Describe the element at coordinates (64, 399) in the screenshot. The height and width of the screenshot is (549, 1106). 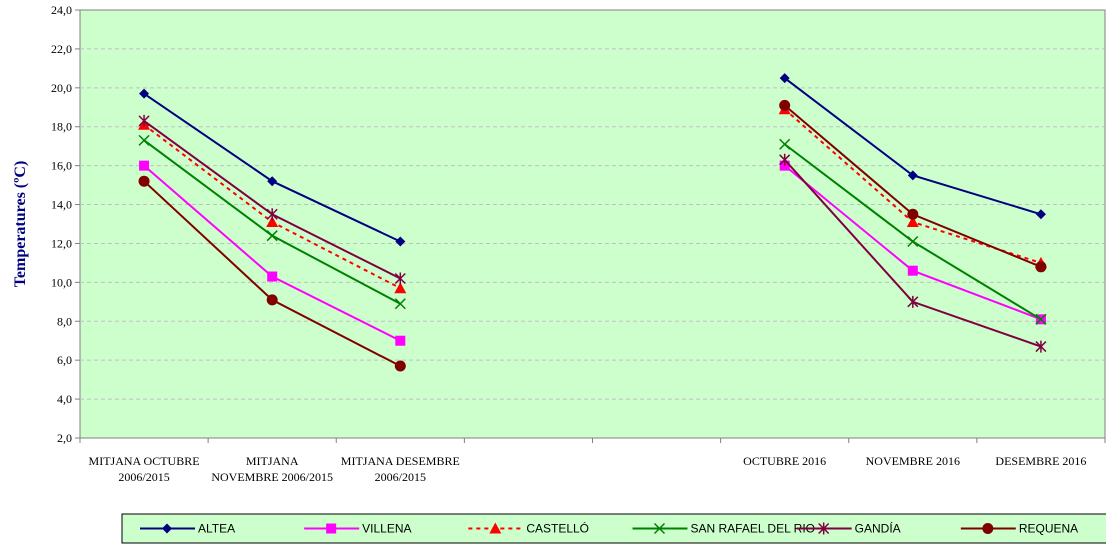
I see `y-tick-label: 4,0` at that location.